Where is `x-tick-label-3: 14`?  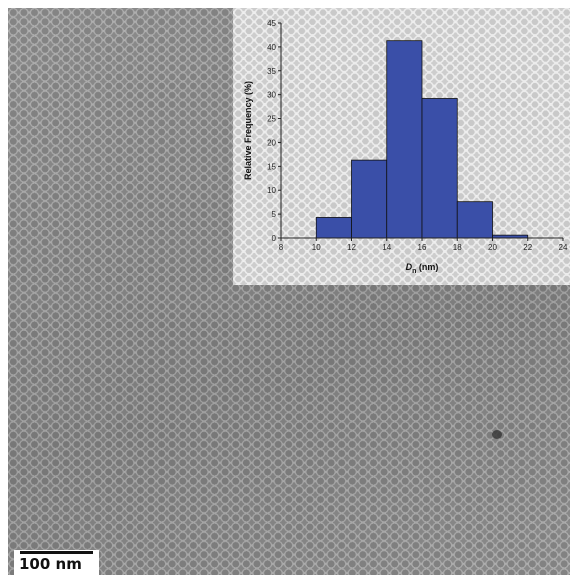
x-tick-label-3: 14 is located at coordinates (386, 247).